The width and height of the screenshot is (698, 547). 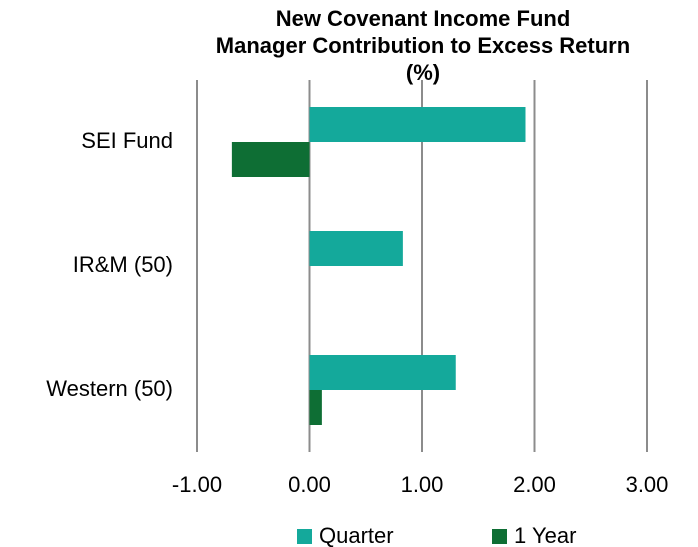 What do you see at coordinates (423, 18) in the screenshot?
I see `chart-title: New Covenant Income Fund` at bounding box center [423, 18].